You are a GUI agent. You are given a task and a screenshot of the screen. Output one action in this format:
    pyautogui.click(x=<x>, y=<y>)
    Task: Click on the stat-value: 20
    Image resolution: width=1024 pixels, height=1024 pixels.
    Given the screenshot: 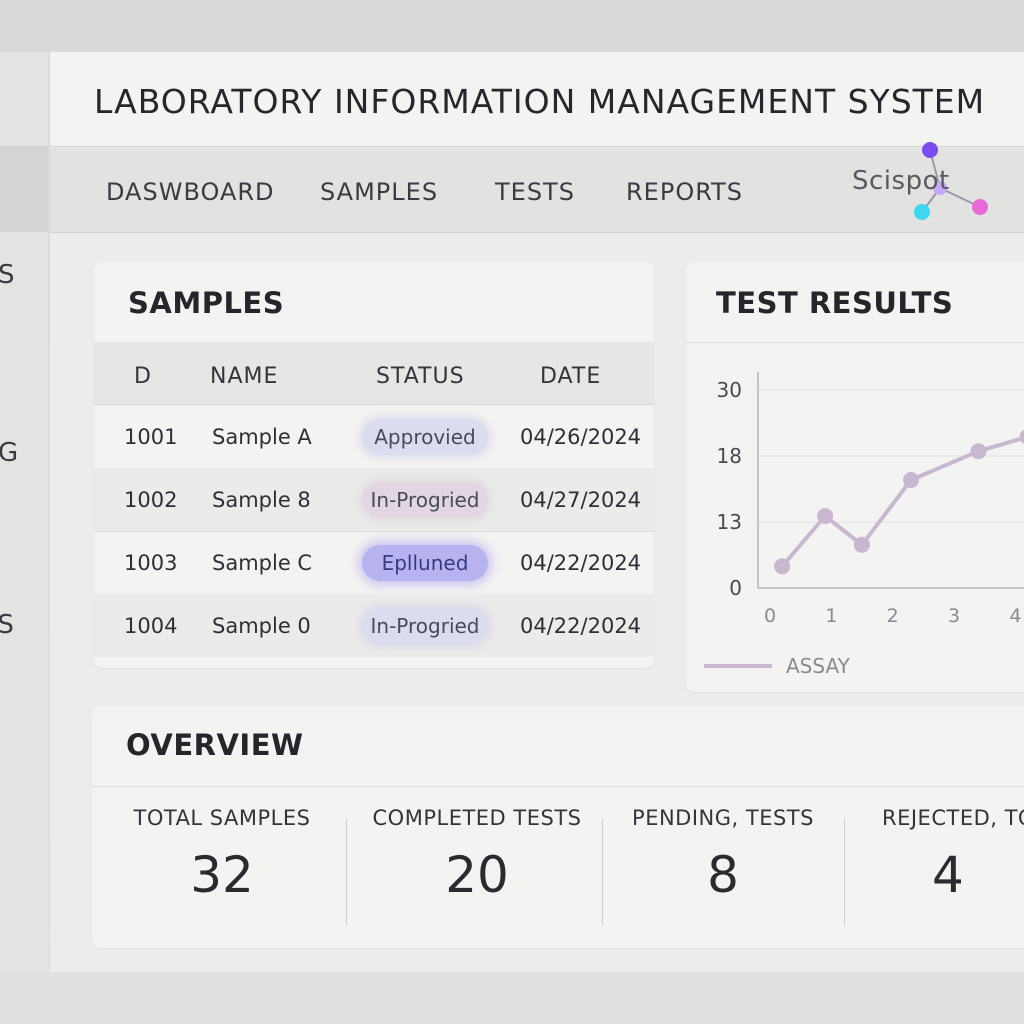 What is the action you would take?
    pyautogui.click(x=477, y=875)
    